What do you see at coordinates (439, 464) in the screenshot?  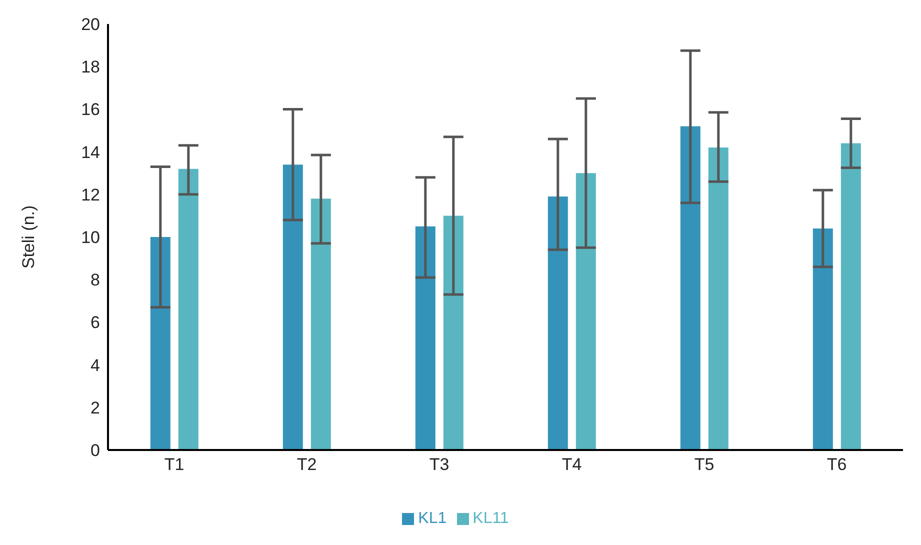 I see `x-tick-label: T3` at bounding box center [439, 464].